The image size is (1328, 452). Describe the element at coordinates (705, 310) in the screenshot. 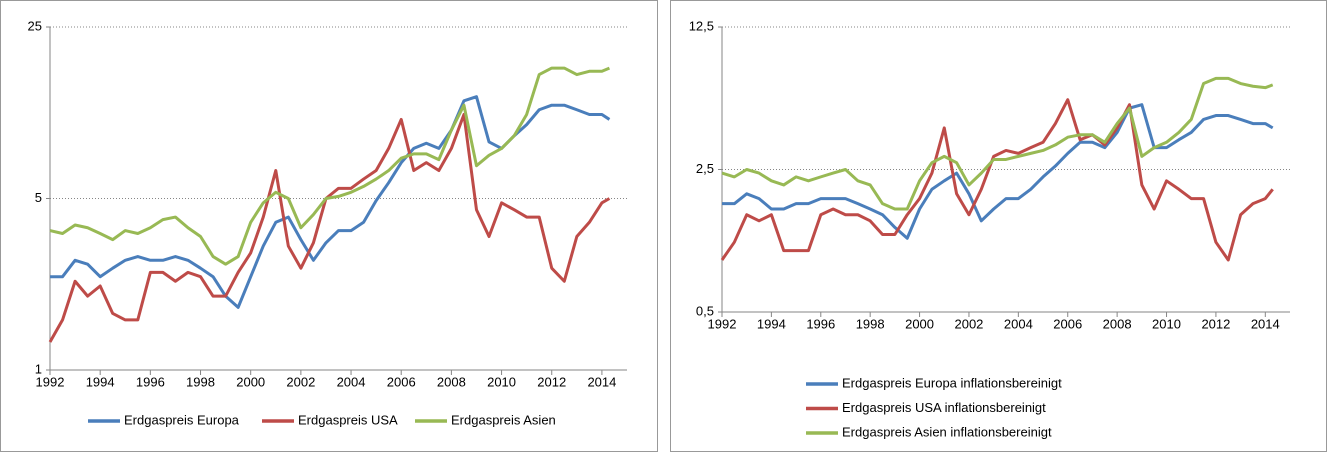

I see `y-tick-label: 0,5` at that location.